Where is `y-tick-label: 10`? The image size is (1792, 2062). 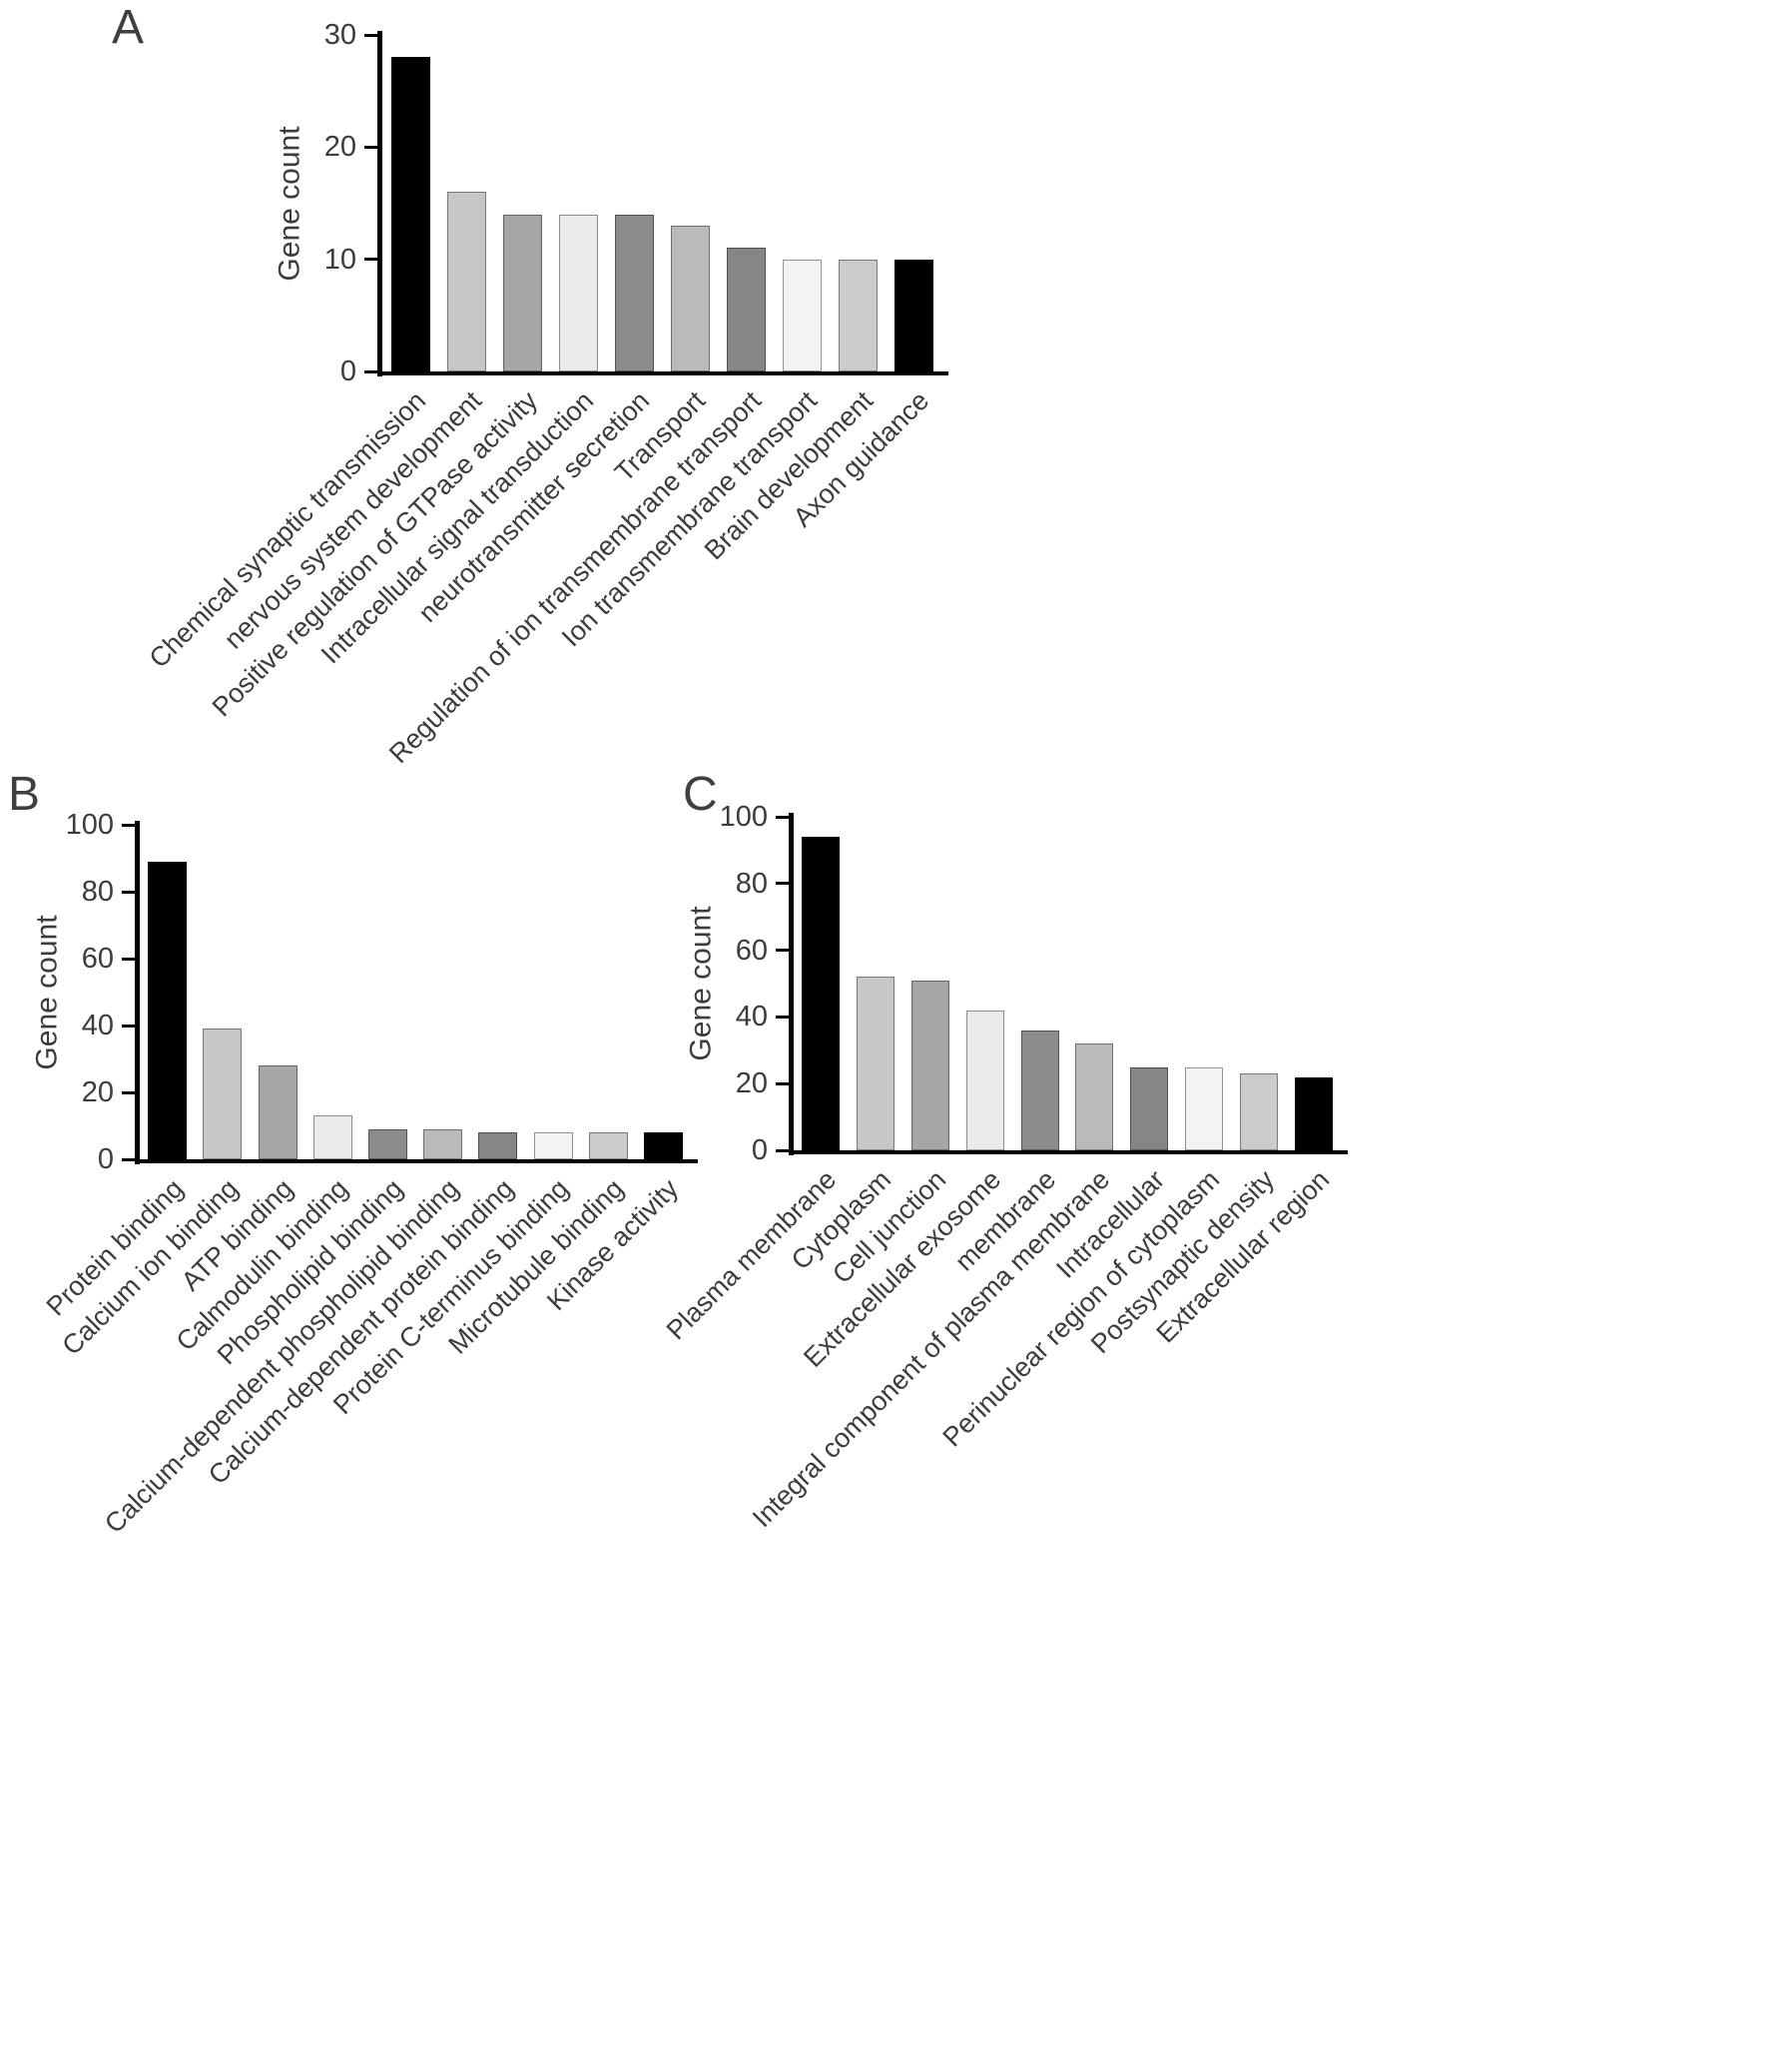 y-tick-label: 10 is located at coordinates (339, 259).